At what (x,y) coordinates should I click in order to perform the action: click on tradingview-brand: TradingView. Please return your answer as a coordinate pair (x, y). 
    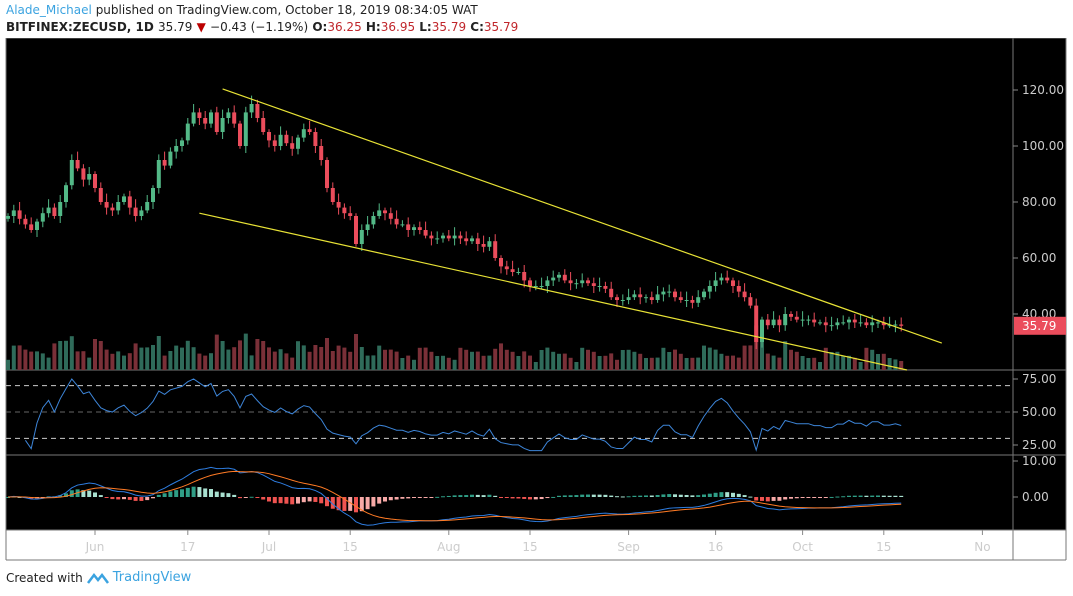
    Looking at the image, I should click on (152, 577).